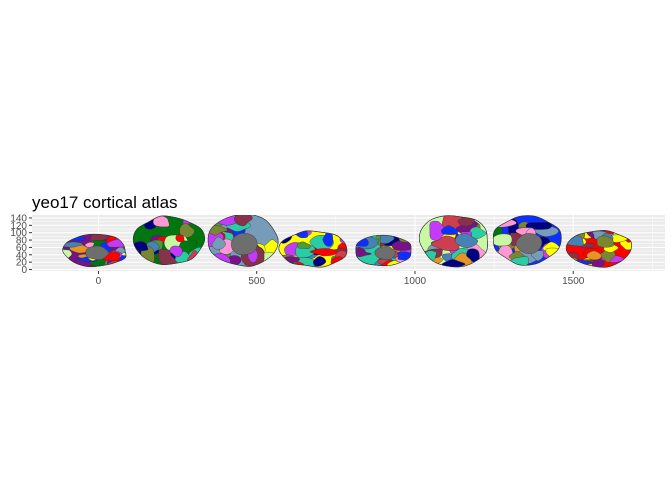 Image resolution: width=672 pixels, height=480 pixels. I want to click on y-tick-label: 20, so click(22, 263).